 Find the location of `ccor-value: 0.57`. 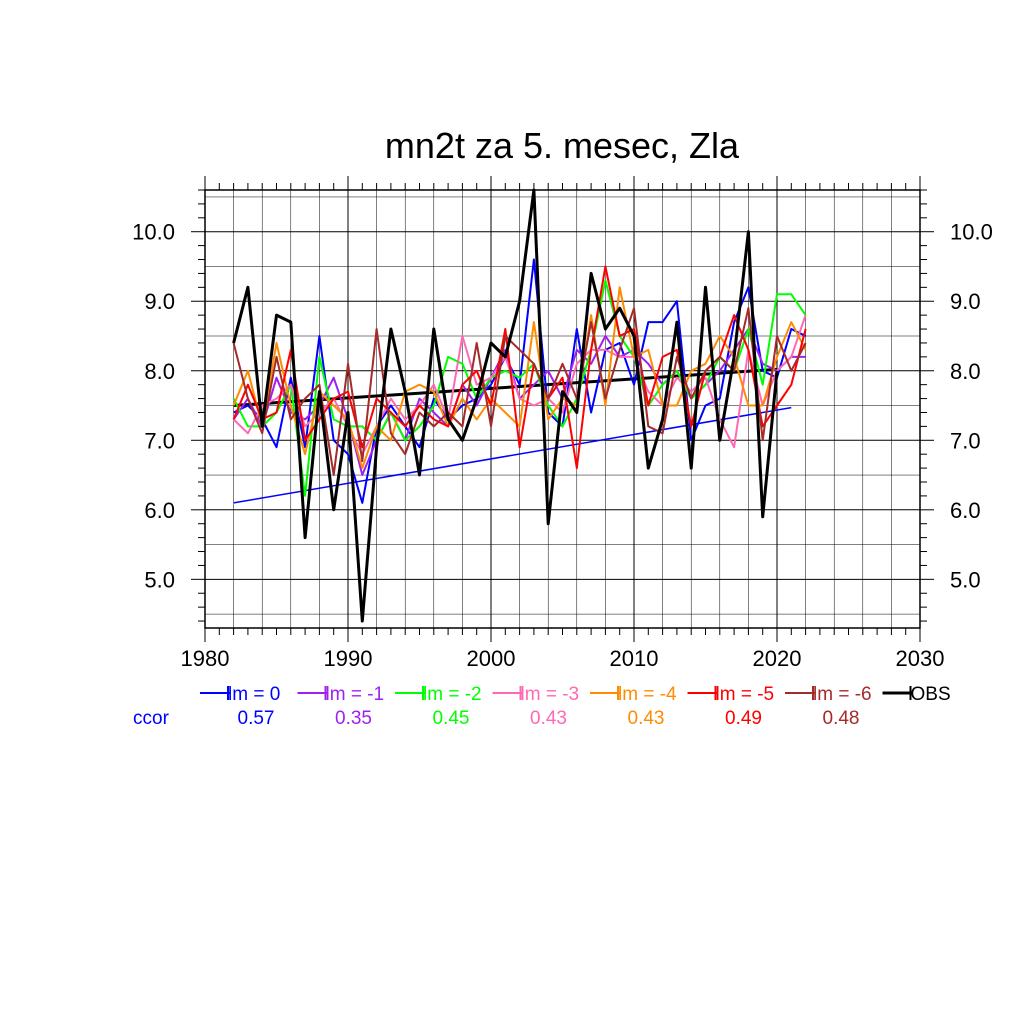

ccor-value: 0.57 is located at coordinates (256, 718).